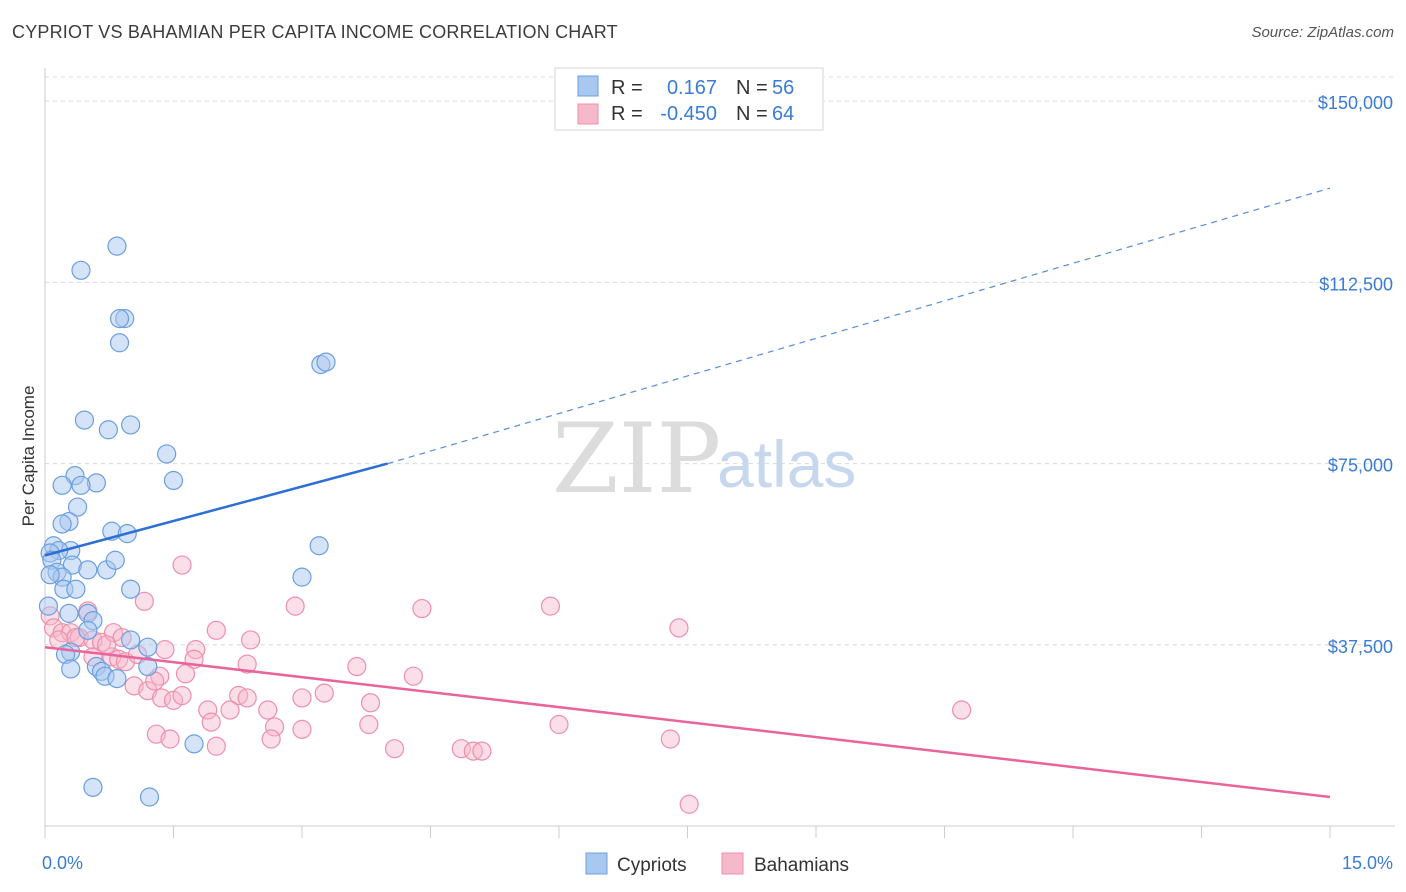 The image size is (1406, 892). Describe the element at coordinates (692, 88) in the screenshot. I see `legend-r-value-1: 0.167` at that location.